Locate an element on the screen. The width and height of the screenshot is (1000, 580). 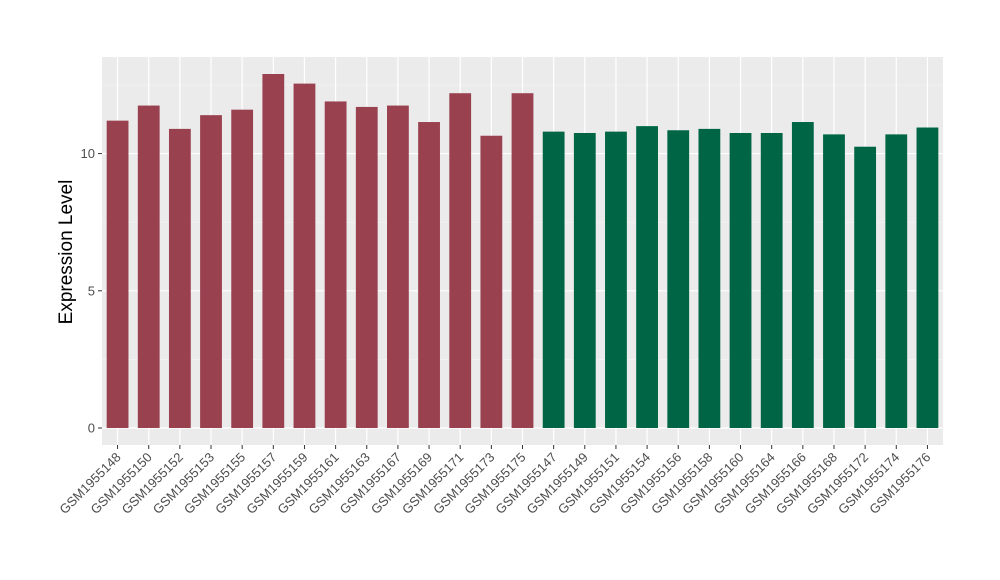
y-tick-label: 5 is located at coordinates (91, 290).